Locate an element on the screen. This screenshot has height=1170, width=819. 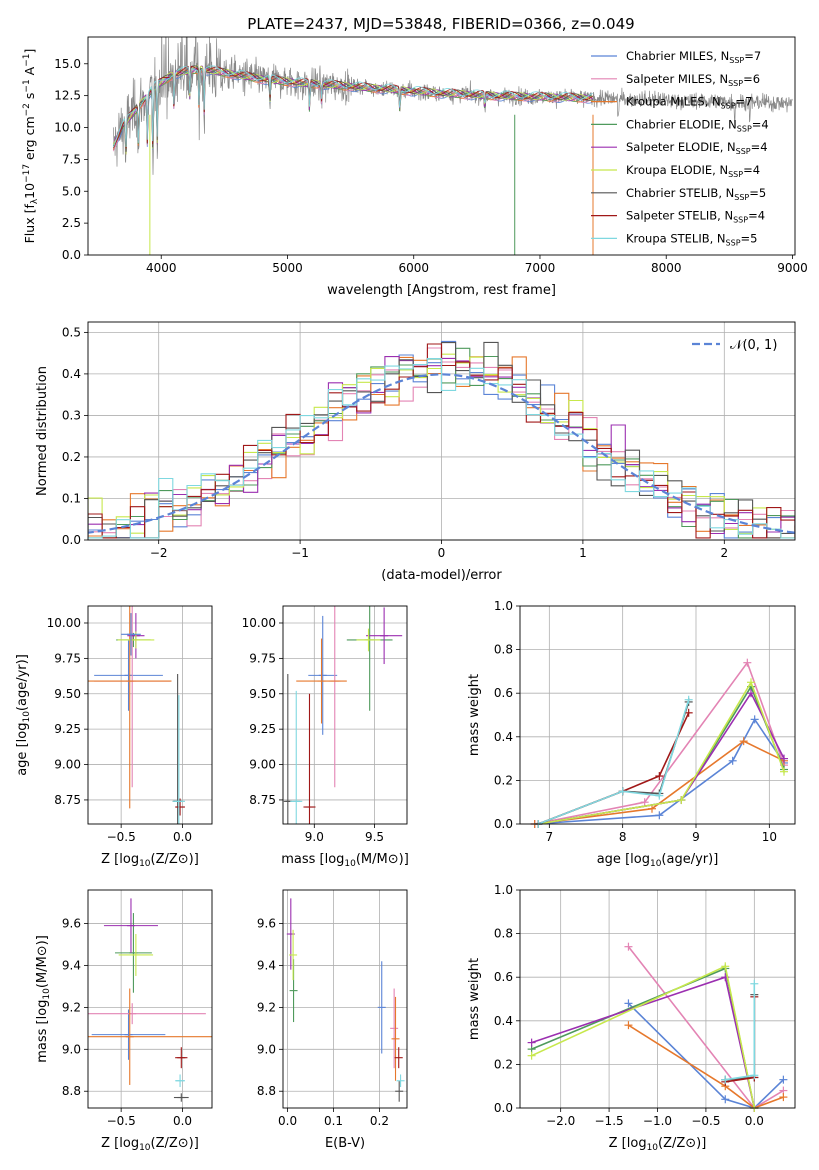
series-salpeter-miles is located at coordinates (659, 743).